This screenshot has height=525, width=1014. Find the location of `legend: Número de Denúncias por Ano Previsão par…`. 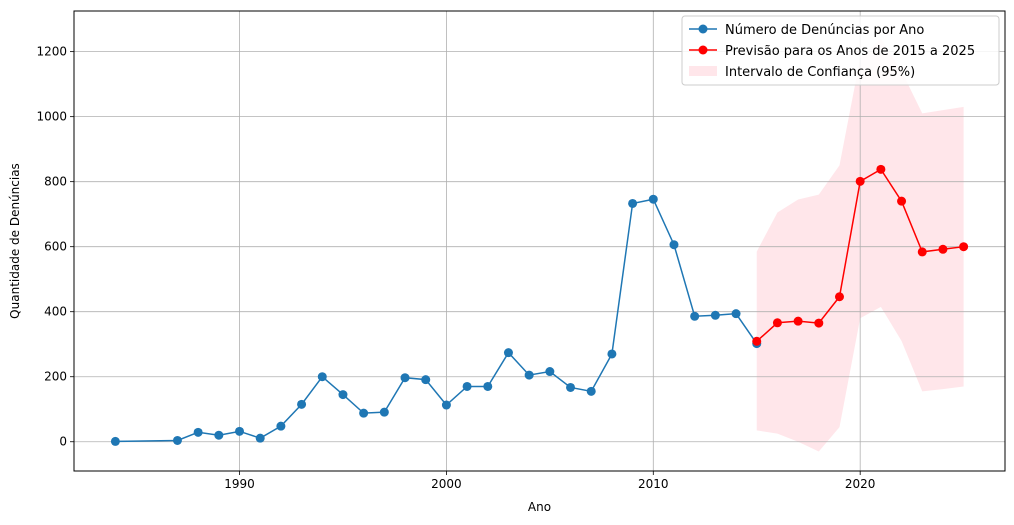

legend: Número de Denúncias por Ano Previsão par… is located at coordinates (840, 50).